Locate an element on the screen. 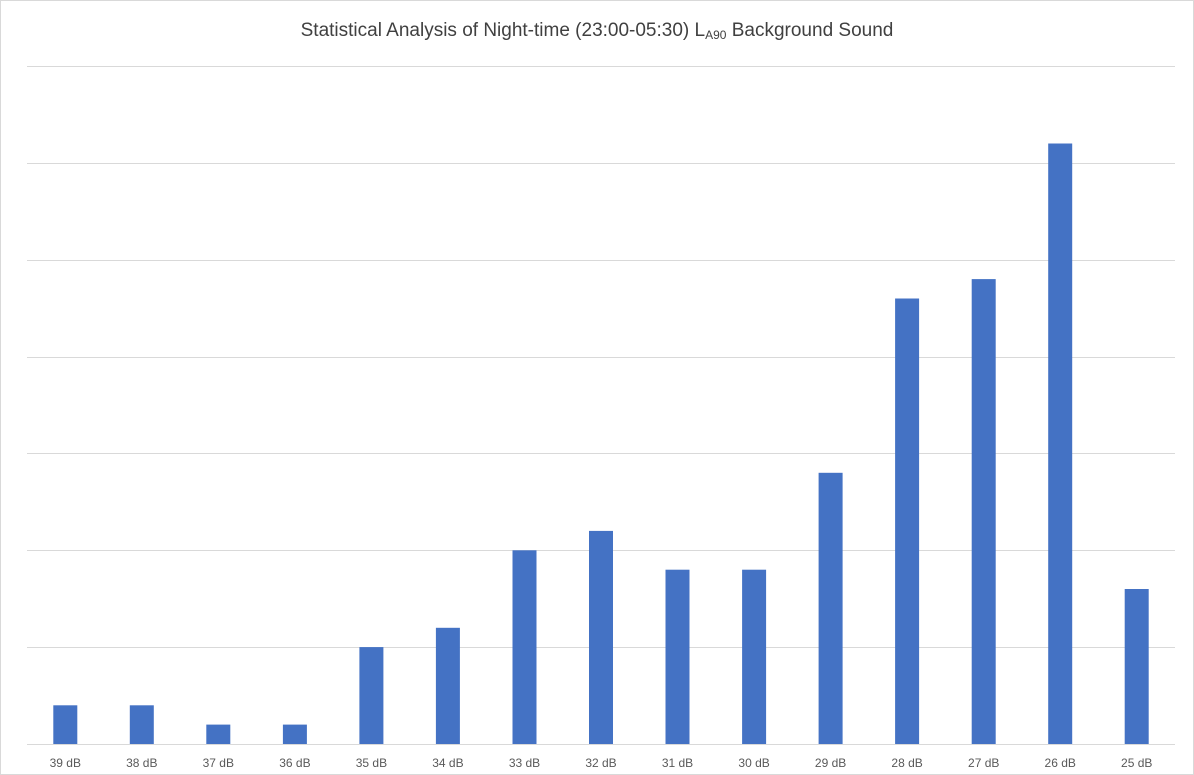  bar-31-db is located at coordinates (677, 656).